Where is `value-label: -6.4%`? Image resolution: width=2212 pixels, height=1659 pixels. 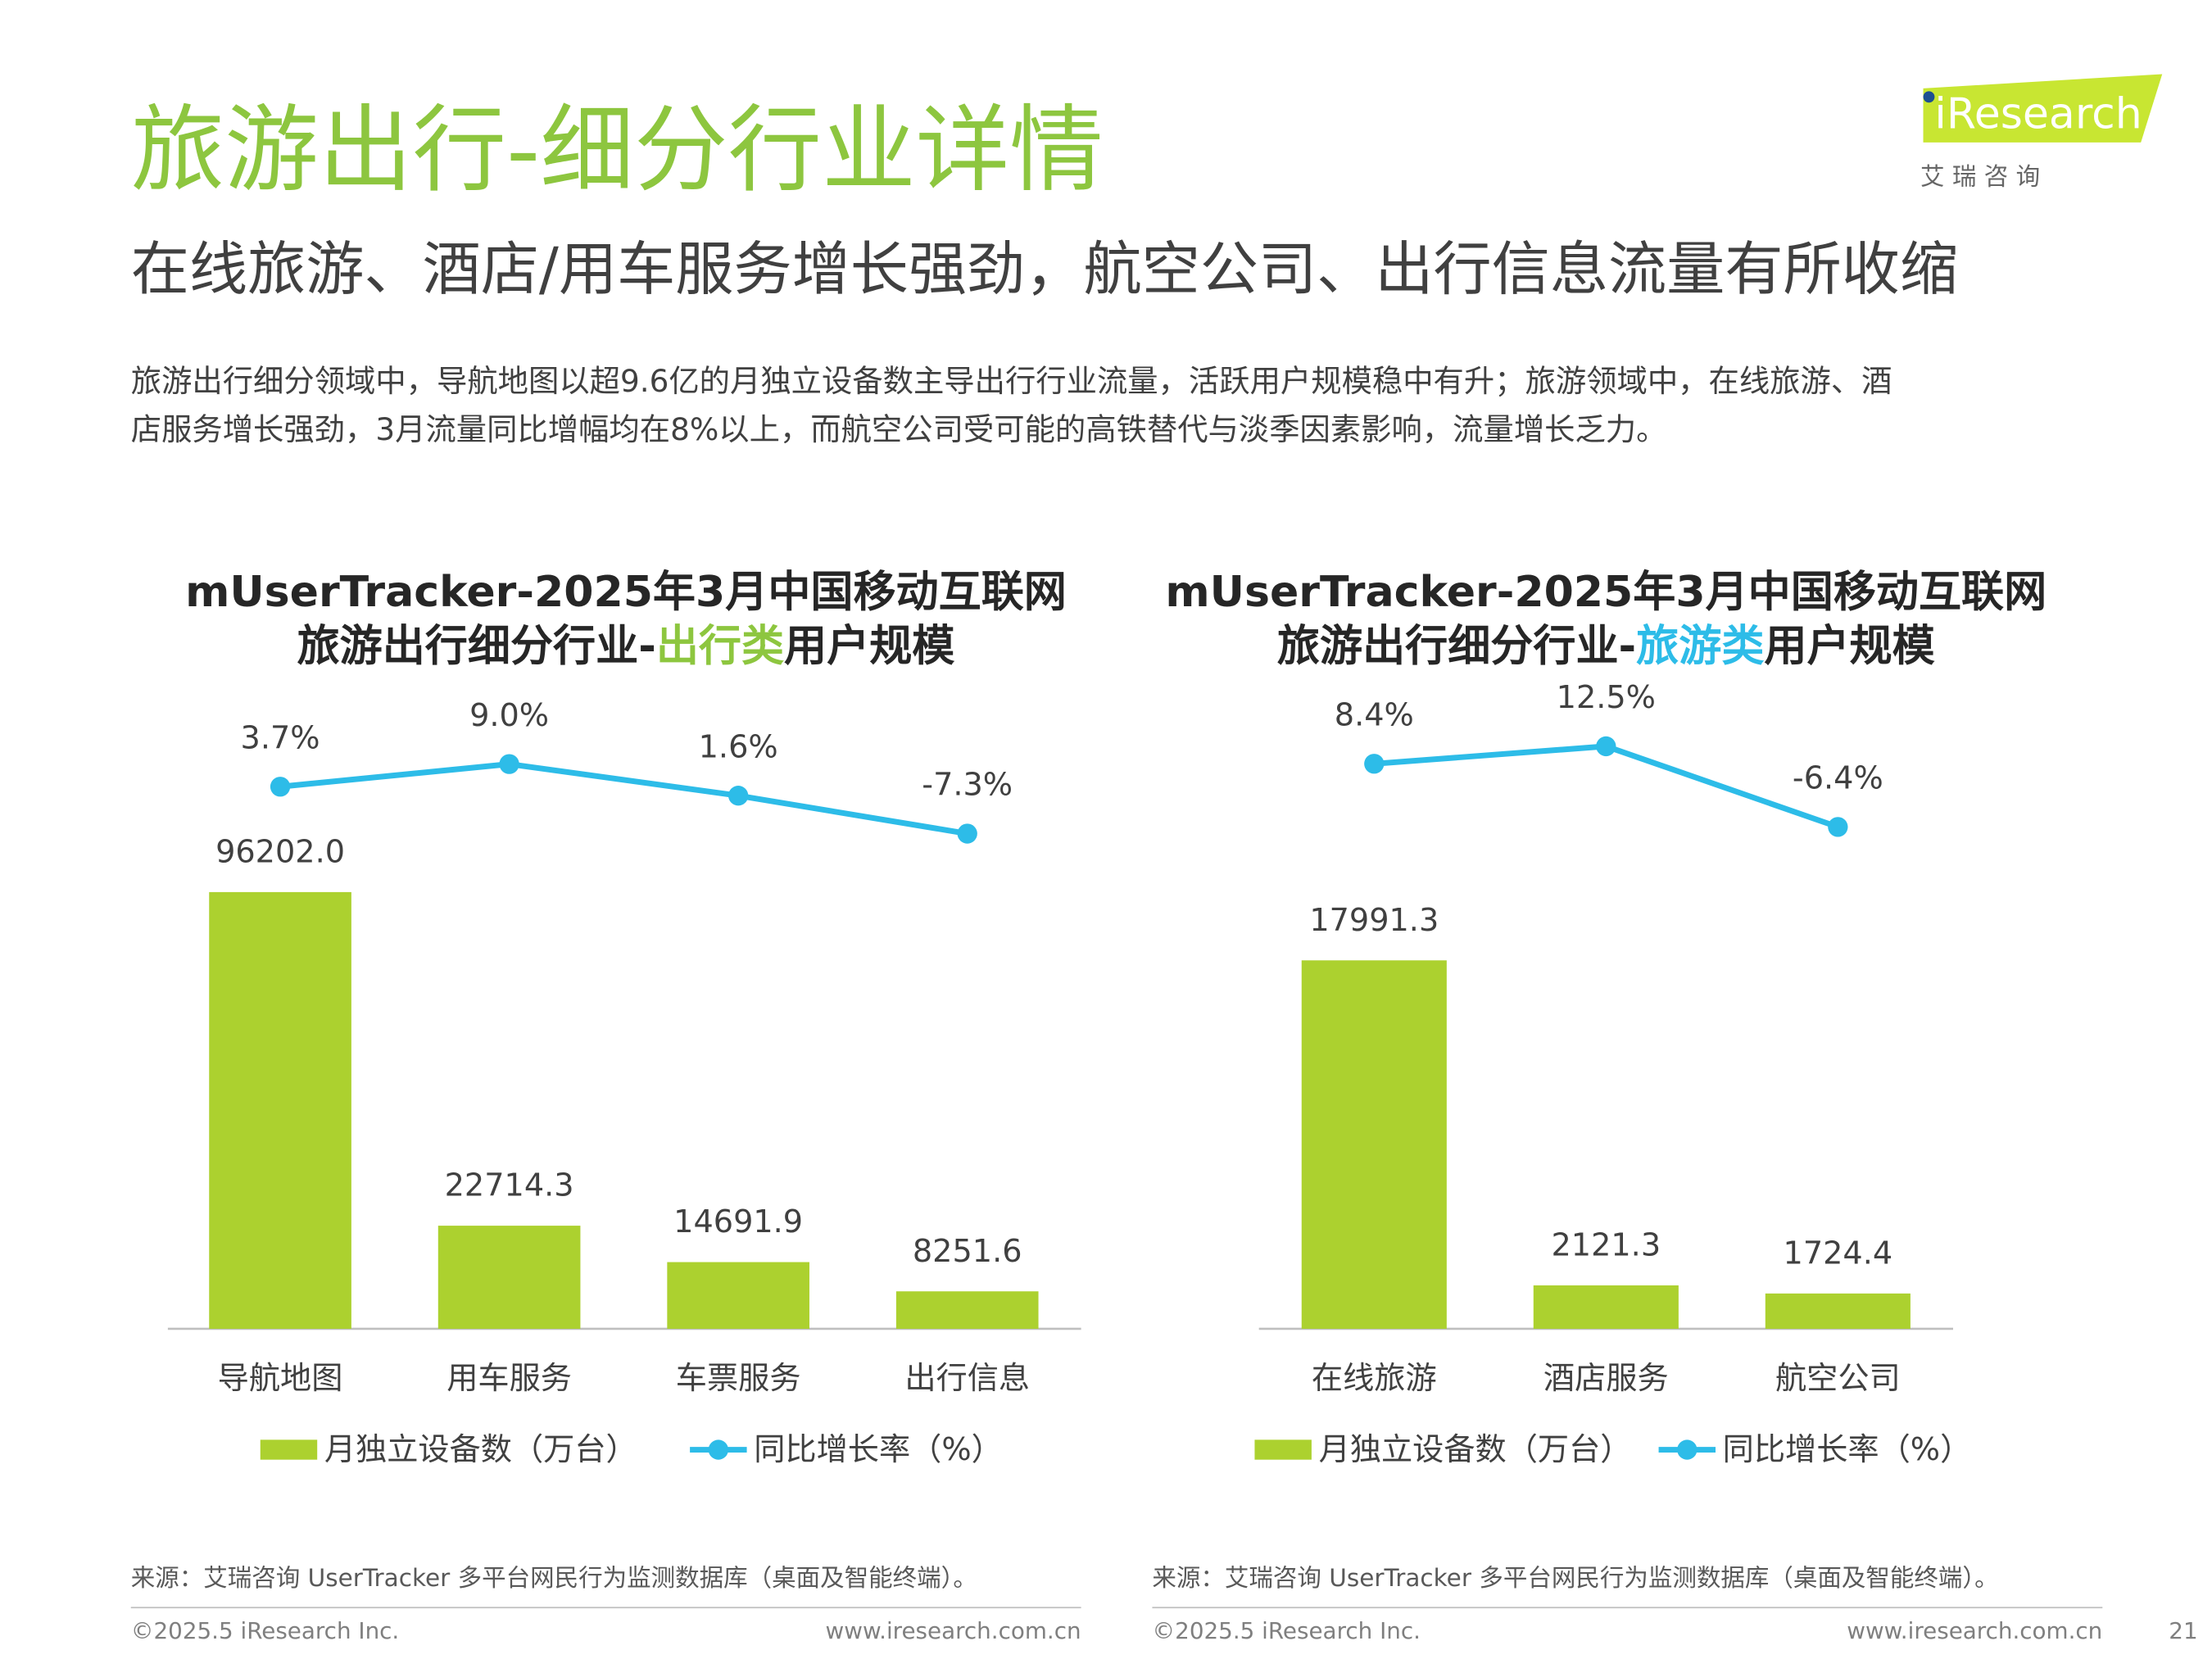 value-label: -6.4% is located at coordinates (1838, 779).